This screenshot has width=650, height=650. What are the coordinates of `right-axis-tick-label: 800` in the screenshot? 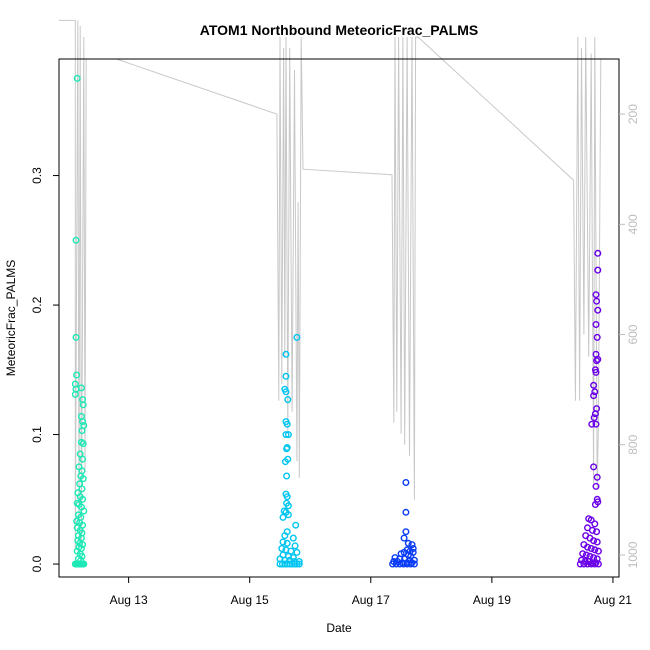 It's located at (633, 444).